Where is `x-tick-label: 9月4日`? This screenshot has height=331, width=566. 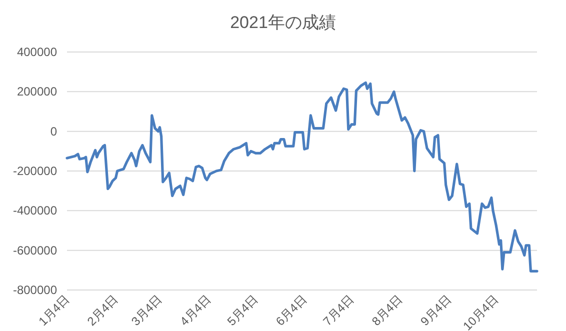
x-tick-label: 9月4日 is located at coordinates (436, 310).